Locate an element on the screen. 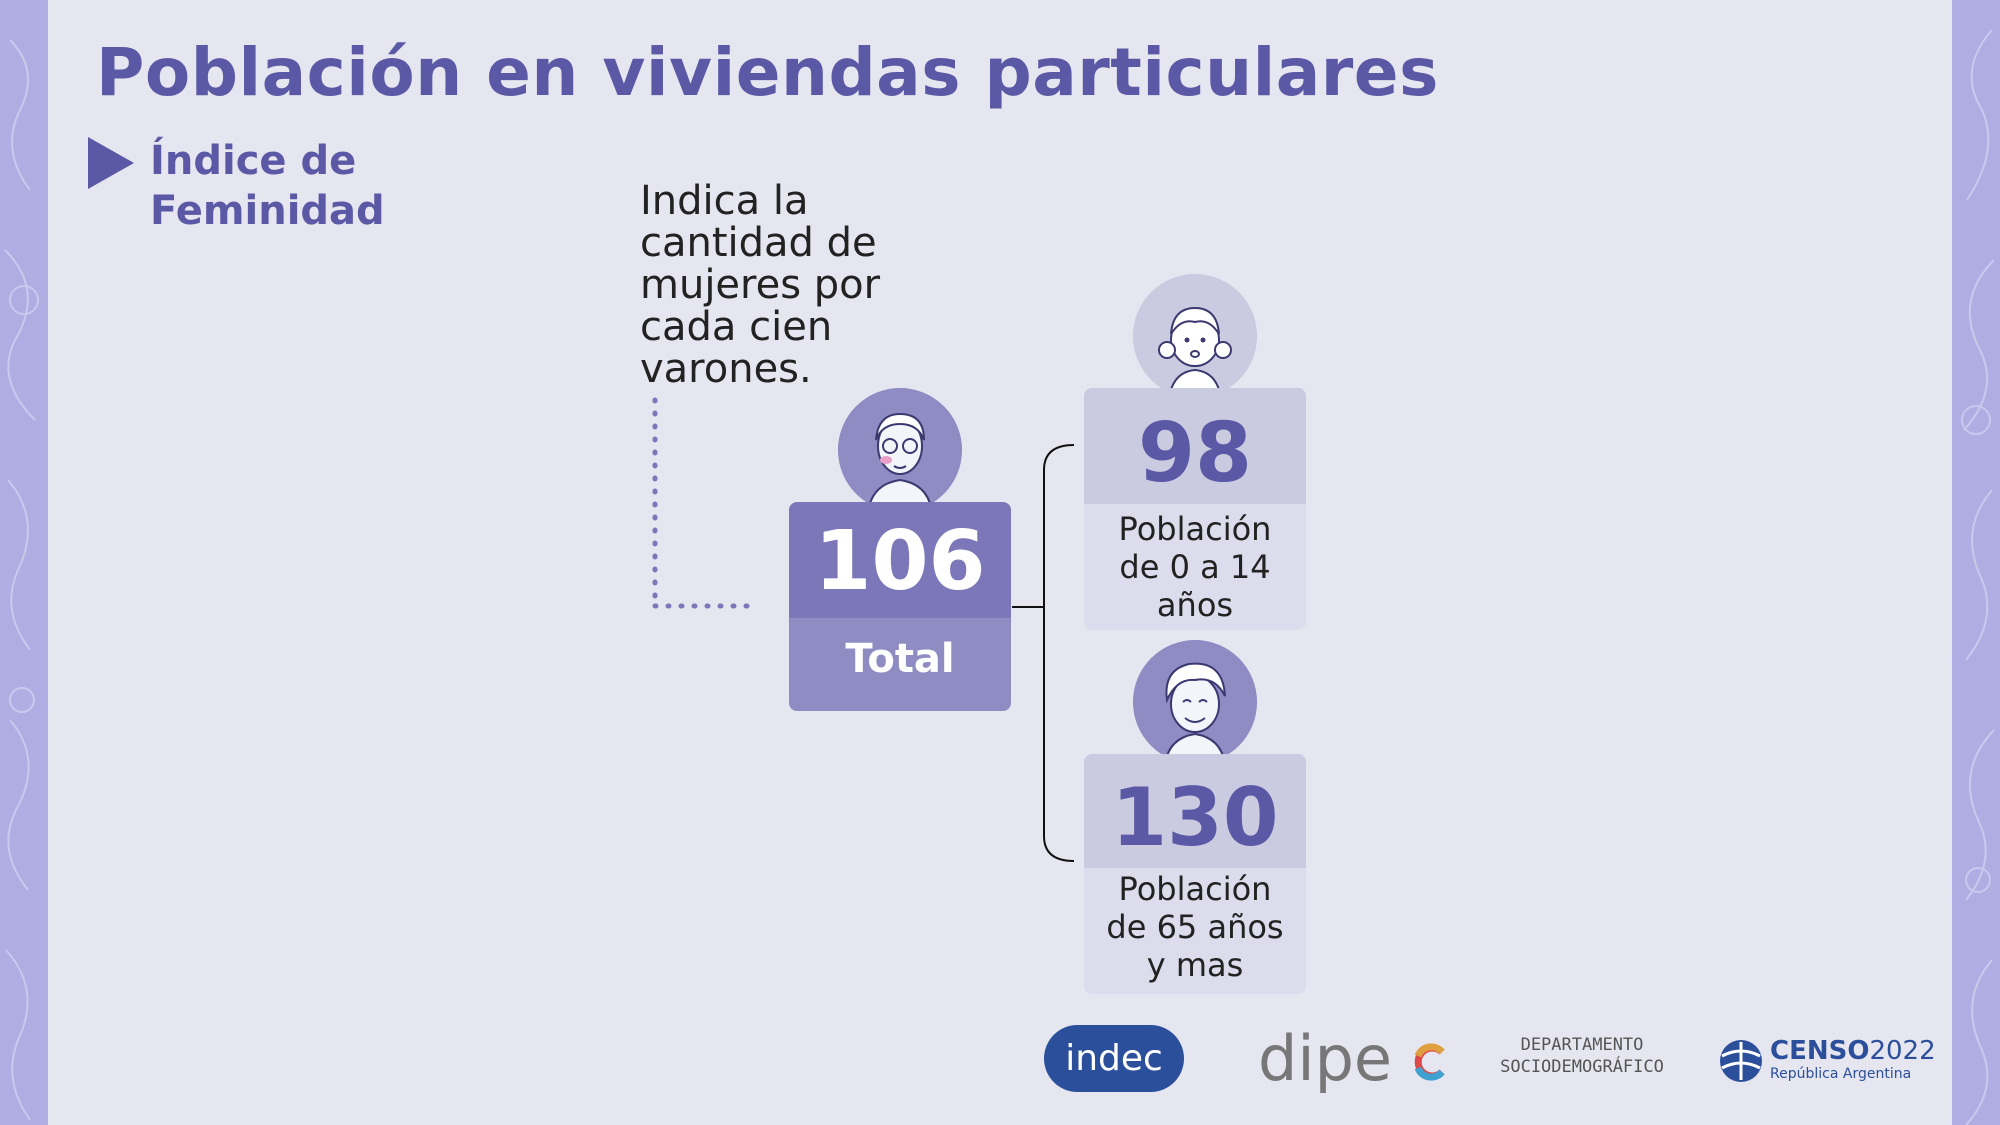 This screenshot has height=1125, width=2000. group-value-65: 130 is located at coordinates (1195, 811).